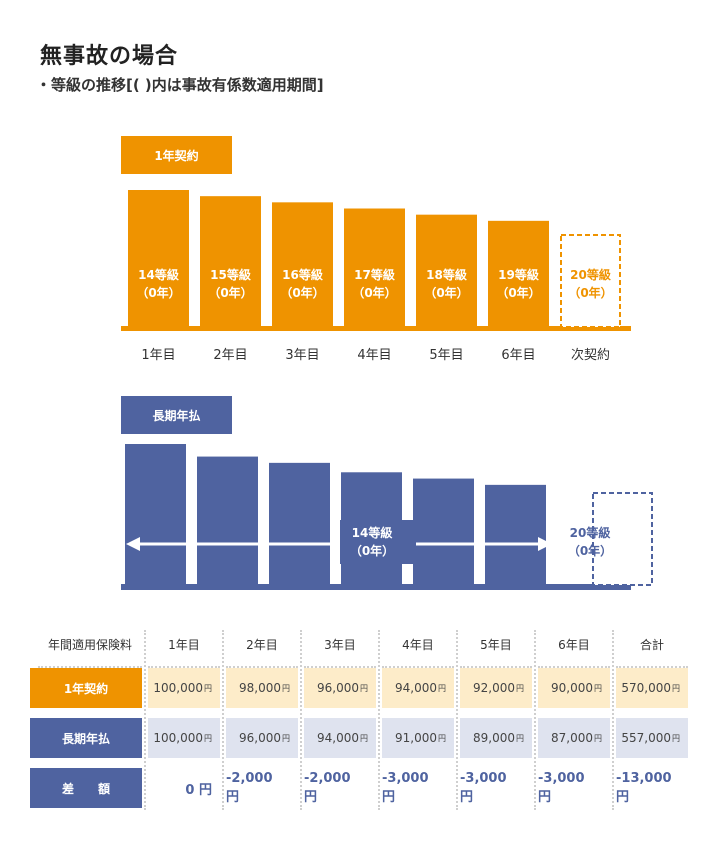 This screenshot has height=850, width=720. I want to click on chart1-tag: 1年契約, so click(176, 155).